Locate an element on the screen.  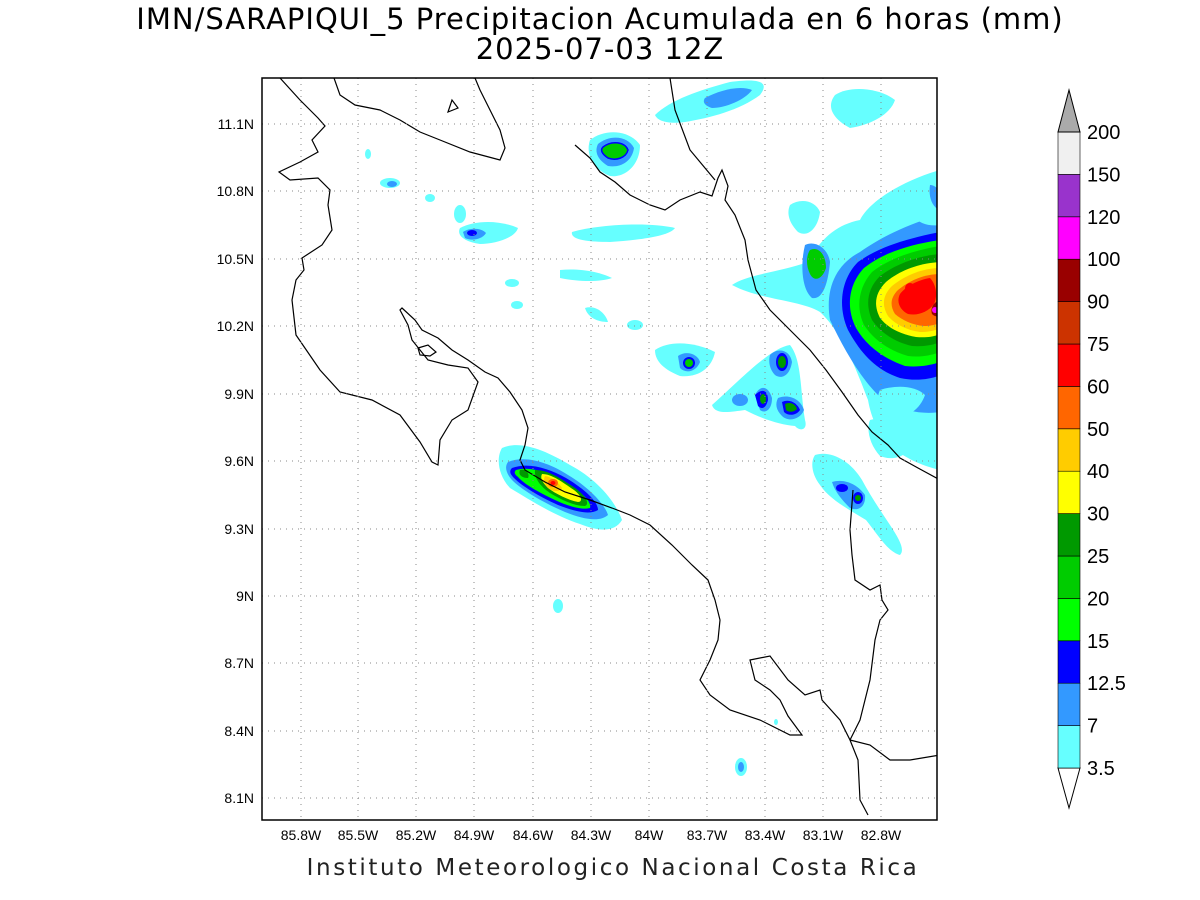
colorbar-label: 50 is located at coordinates (1098, 430).